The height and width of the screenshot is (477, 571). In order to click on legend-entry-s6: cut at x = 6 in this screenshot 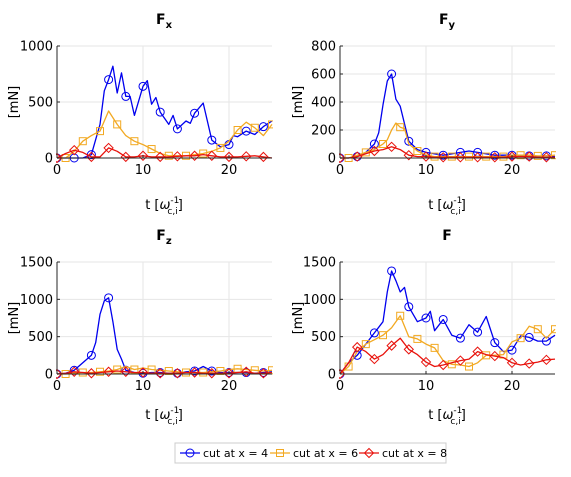, I will do `click(314, 453)`.